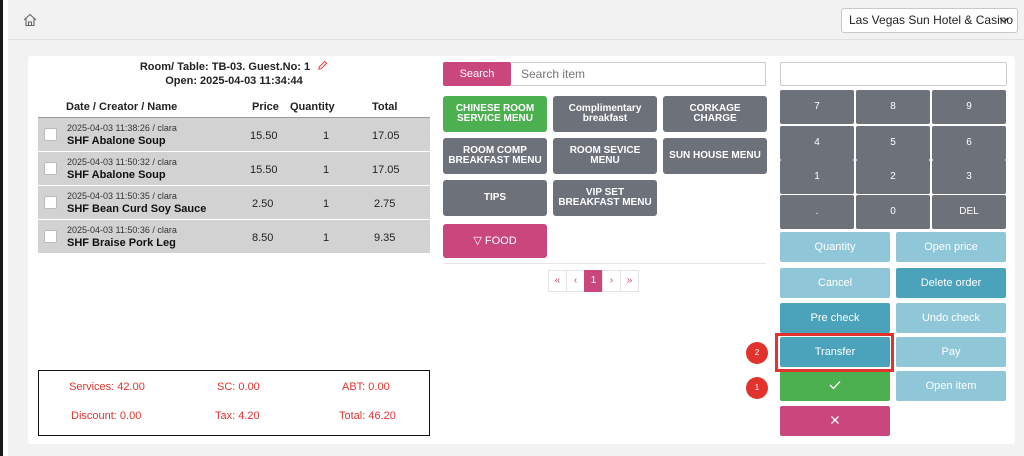 This screenshot has height=456, width=1024. I want to click on grand-total: Total: 46.20, so click(367, 416).